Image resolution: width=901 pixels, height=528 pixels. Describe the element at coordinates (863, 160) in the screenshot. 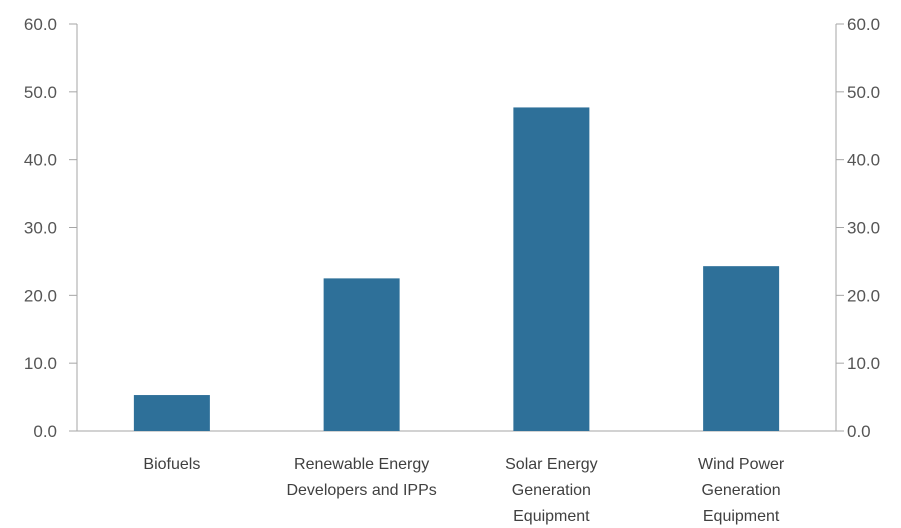

I see `right-y-tick-label: 40.0` at that location.